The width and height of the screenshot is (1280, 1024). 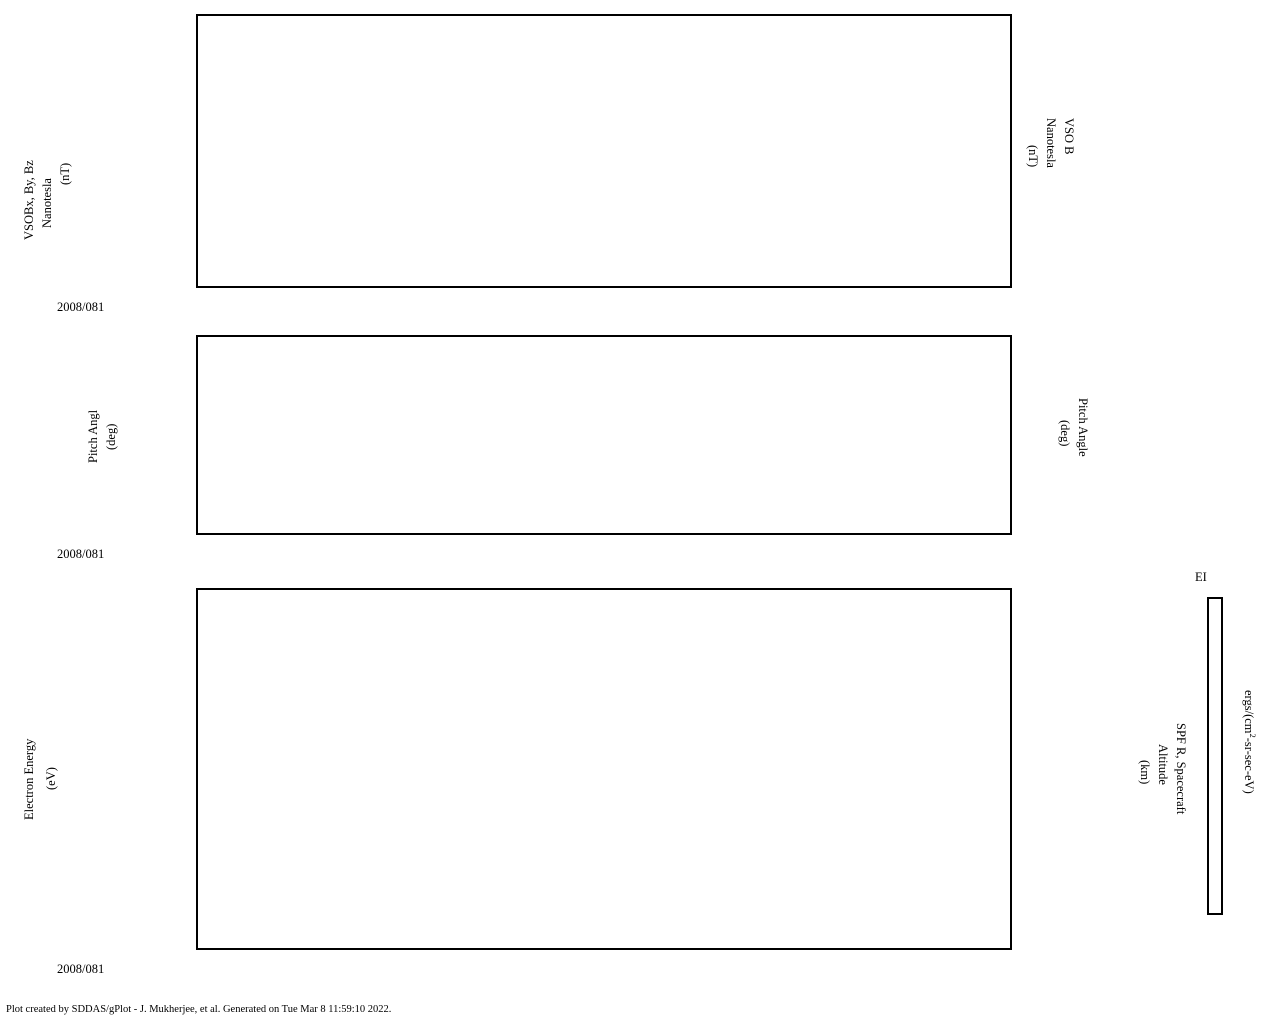 I want to click on colorbar, so click(x=1215, y=756).